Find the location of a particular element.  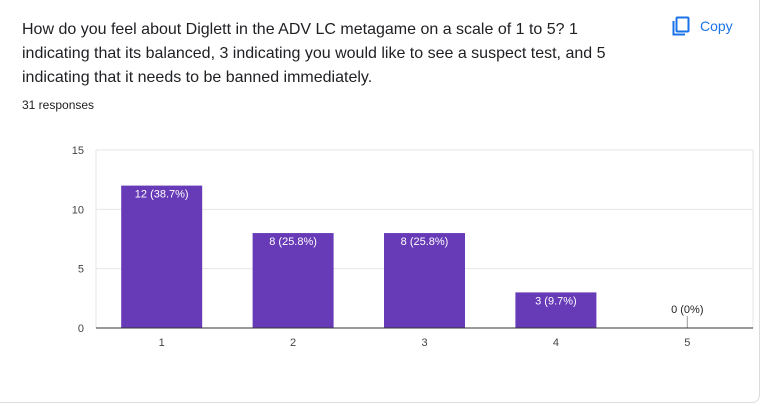

x-tick-label: 4 is located at coordinates (556, 343).